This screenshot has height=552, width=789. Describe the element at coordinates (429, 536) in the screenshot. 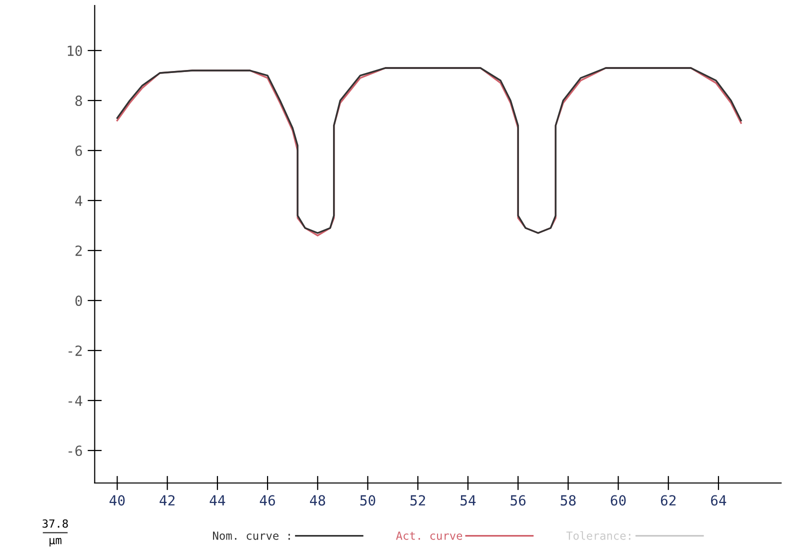

I see `text: Act. curve` at that location.